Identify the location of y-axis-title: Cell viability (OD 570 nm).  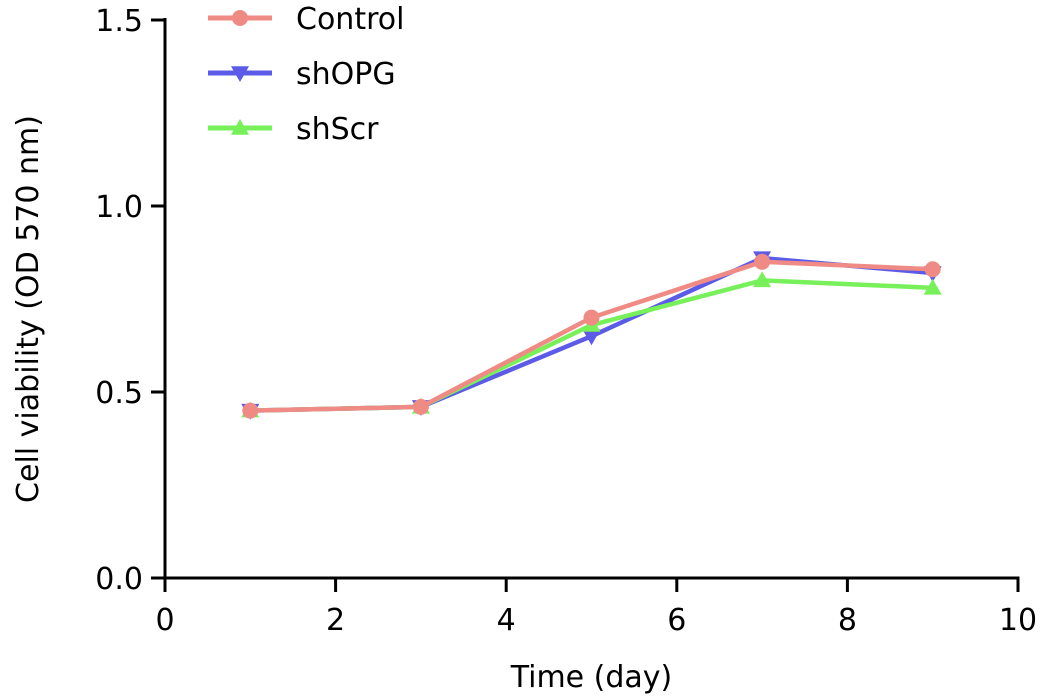
(28, 309).